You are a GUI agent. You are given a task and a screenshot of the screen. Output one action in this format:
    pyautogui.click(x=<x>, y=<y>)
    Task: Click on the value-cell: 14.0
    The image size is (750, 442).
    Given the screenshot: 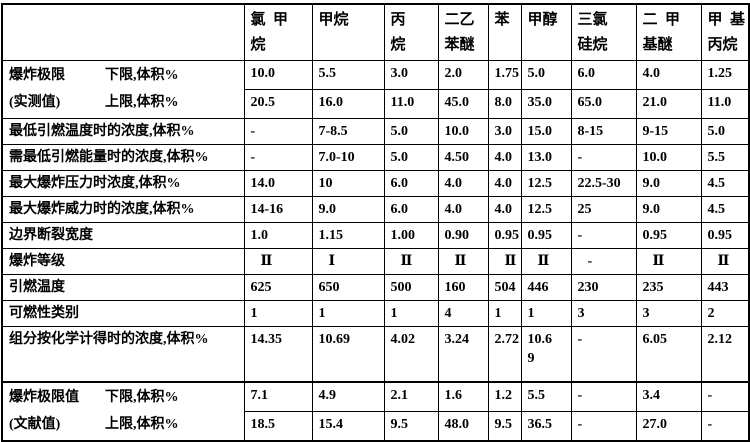 What is the action you would take?
    pyautogui.click(x=278, y=183)
    